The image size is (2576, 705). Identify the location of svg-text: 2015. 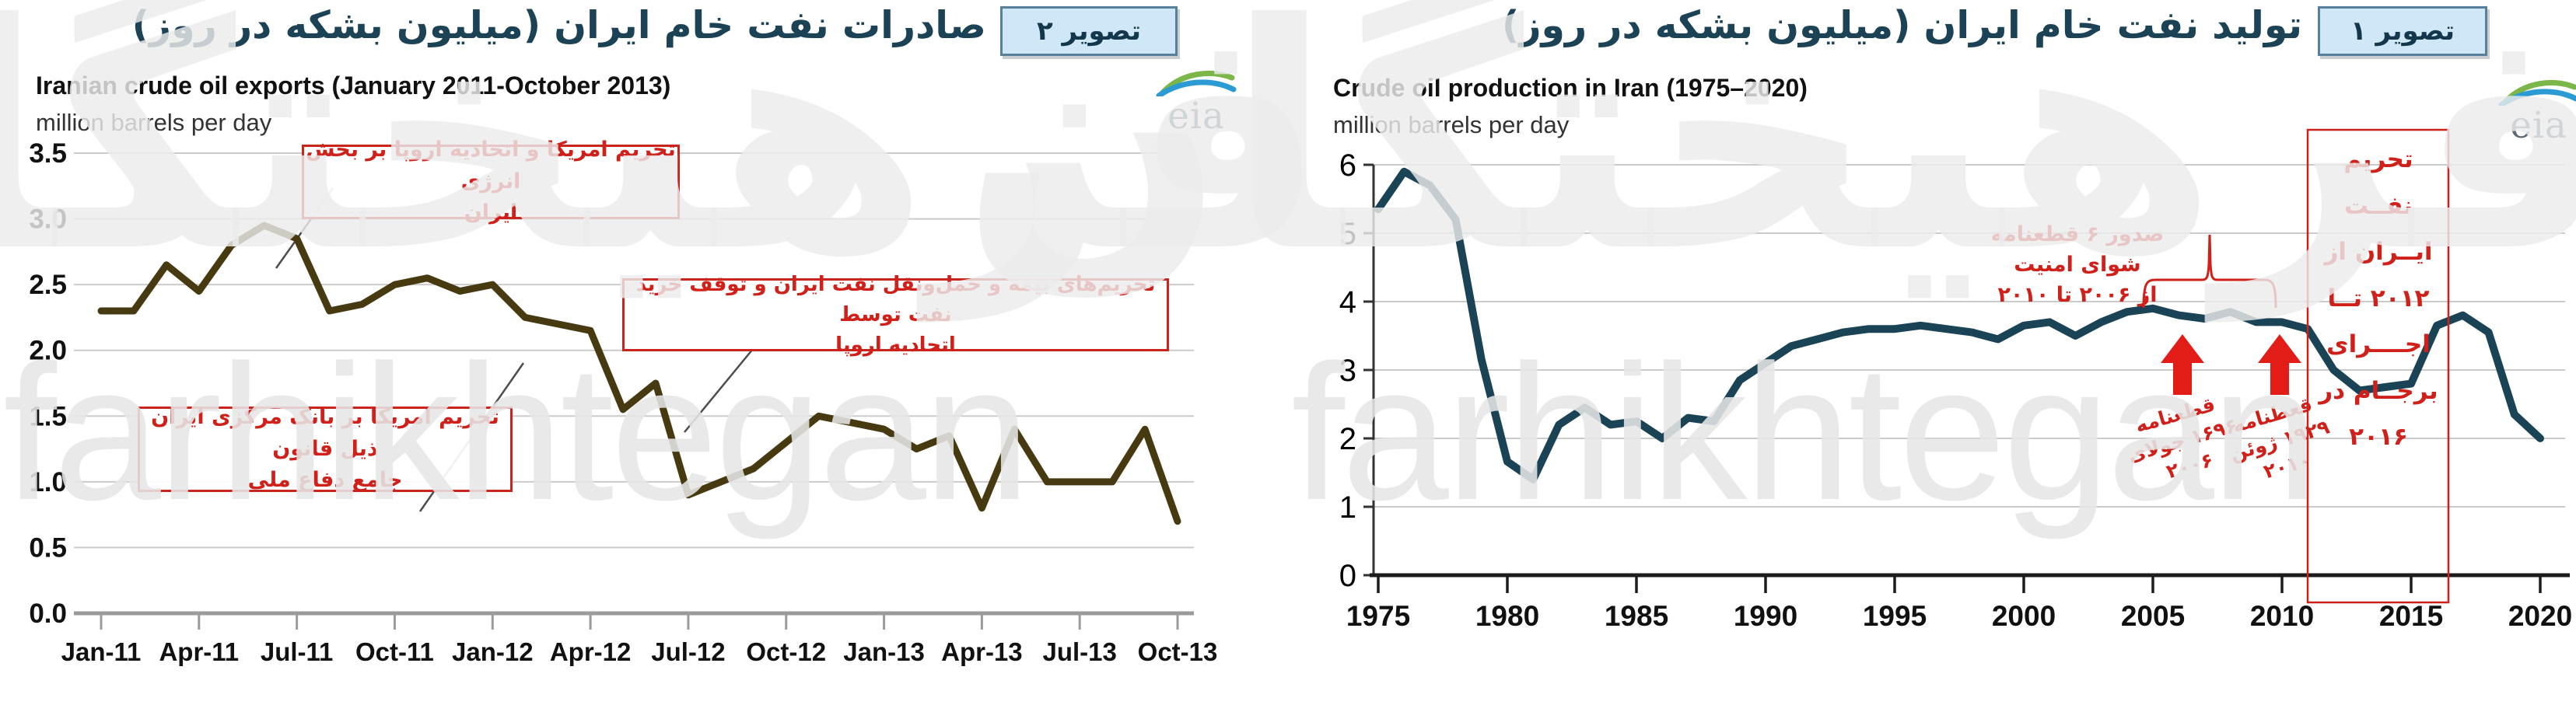
(2411, 616).